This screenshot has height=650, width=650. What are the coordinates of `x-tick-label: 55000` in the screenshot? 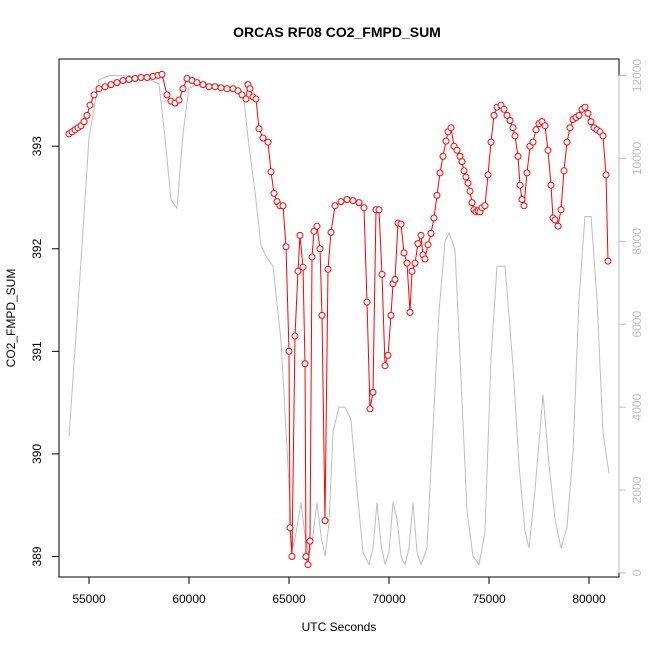 It's located at (89, 599).